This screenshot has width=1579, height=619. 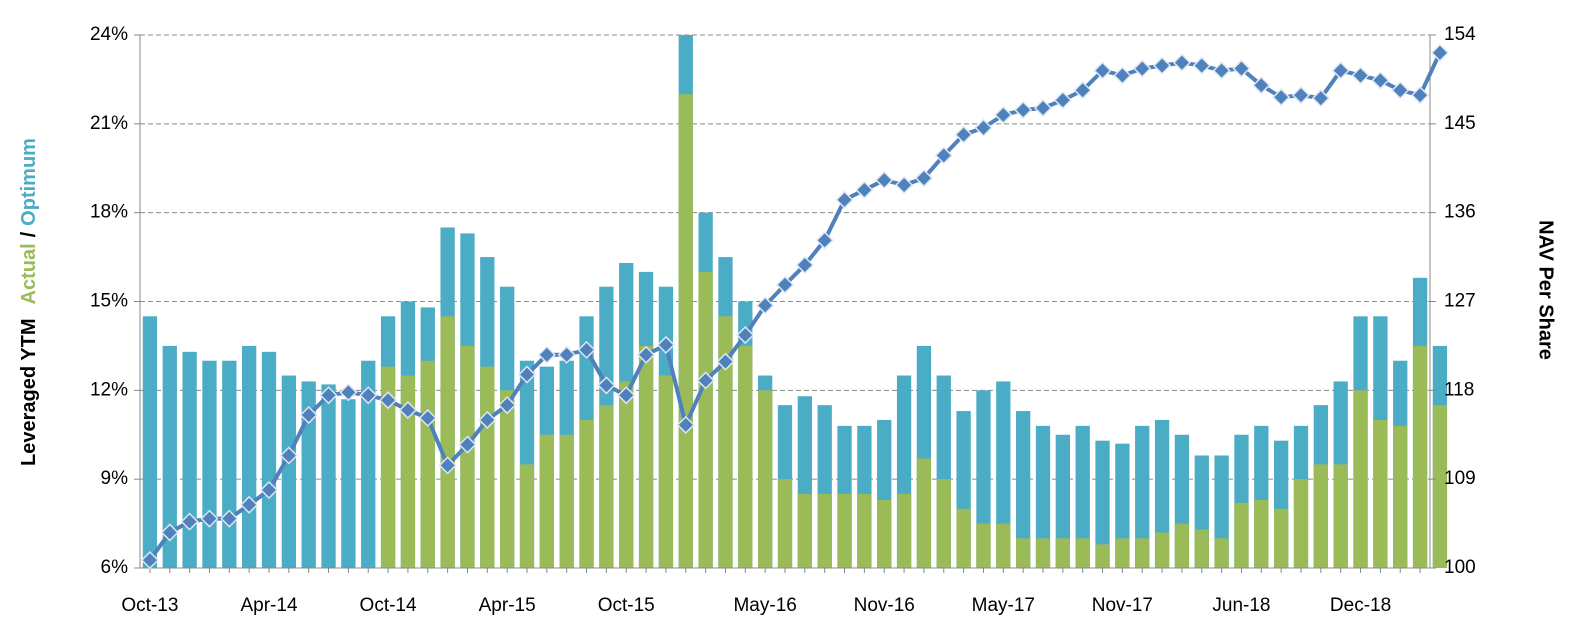 I want to click on x-tick-label: Dec-18, so click(x=1360, y=605).